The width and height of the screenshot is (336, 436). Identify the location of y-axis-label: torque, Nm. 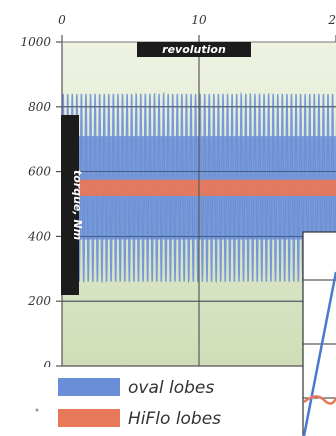
(77, 205).